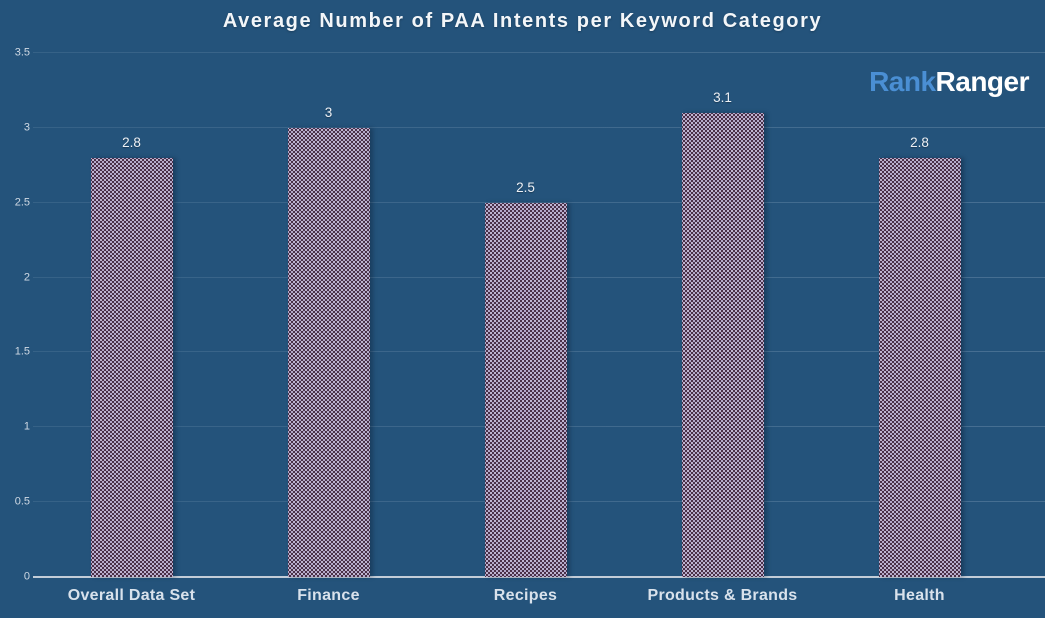  What do you see at coordinates (525, 389) in the screenshot?
I see `bar-recipes` at bounding box center [525, 389].